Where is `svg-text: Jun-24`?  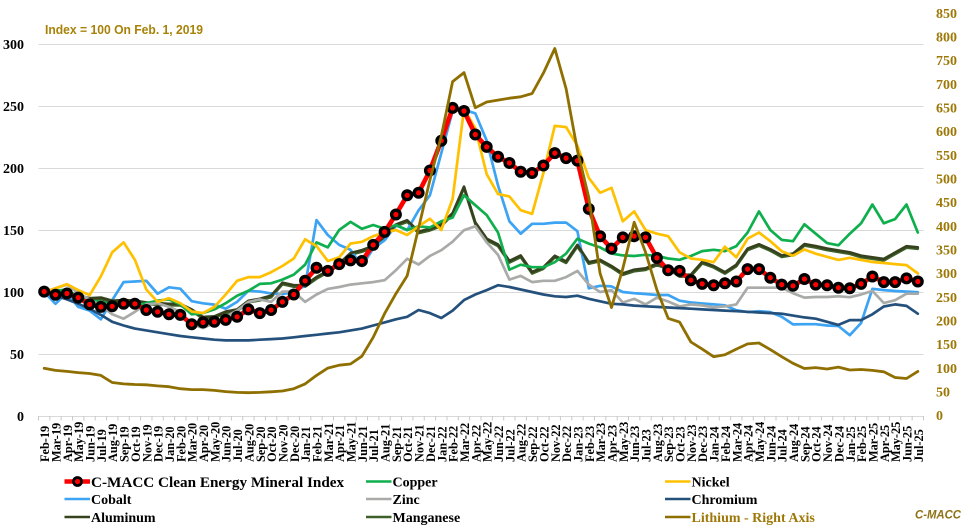 svg-text: Jun-24 is located at coordinates (771, 444).